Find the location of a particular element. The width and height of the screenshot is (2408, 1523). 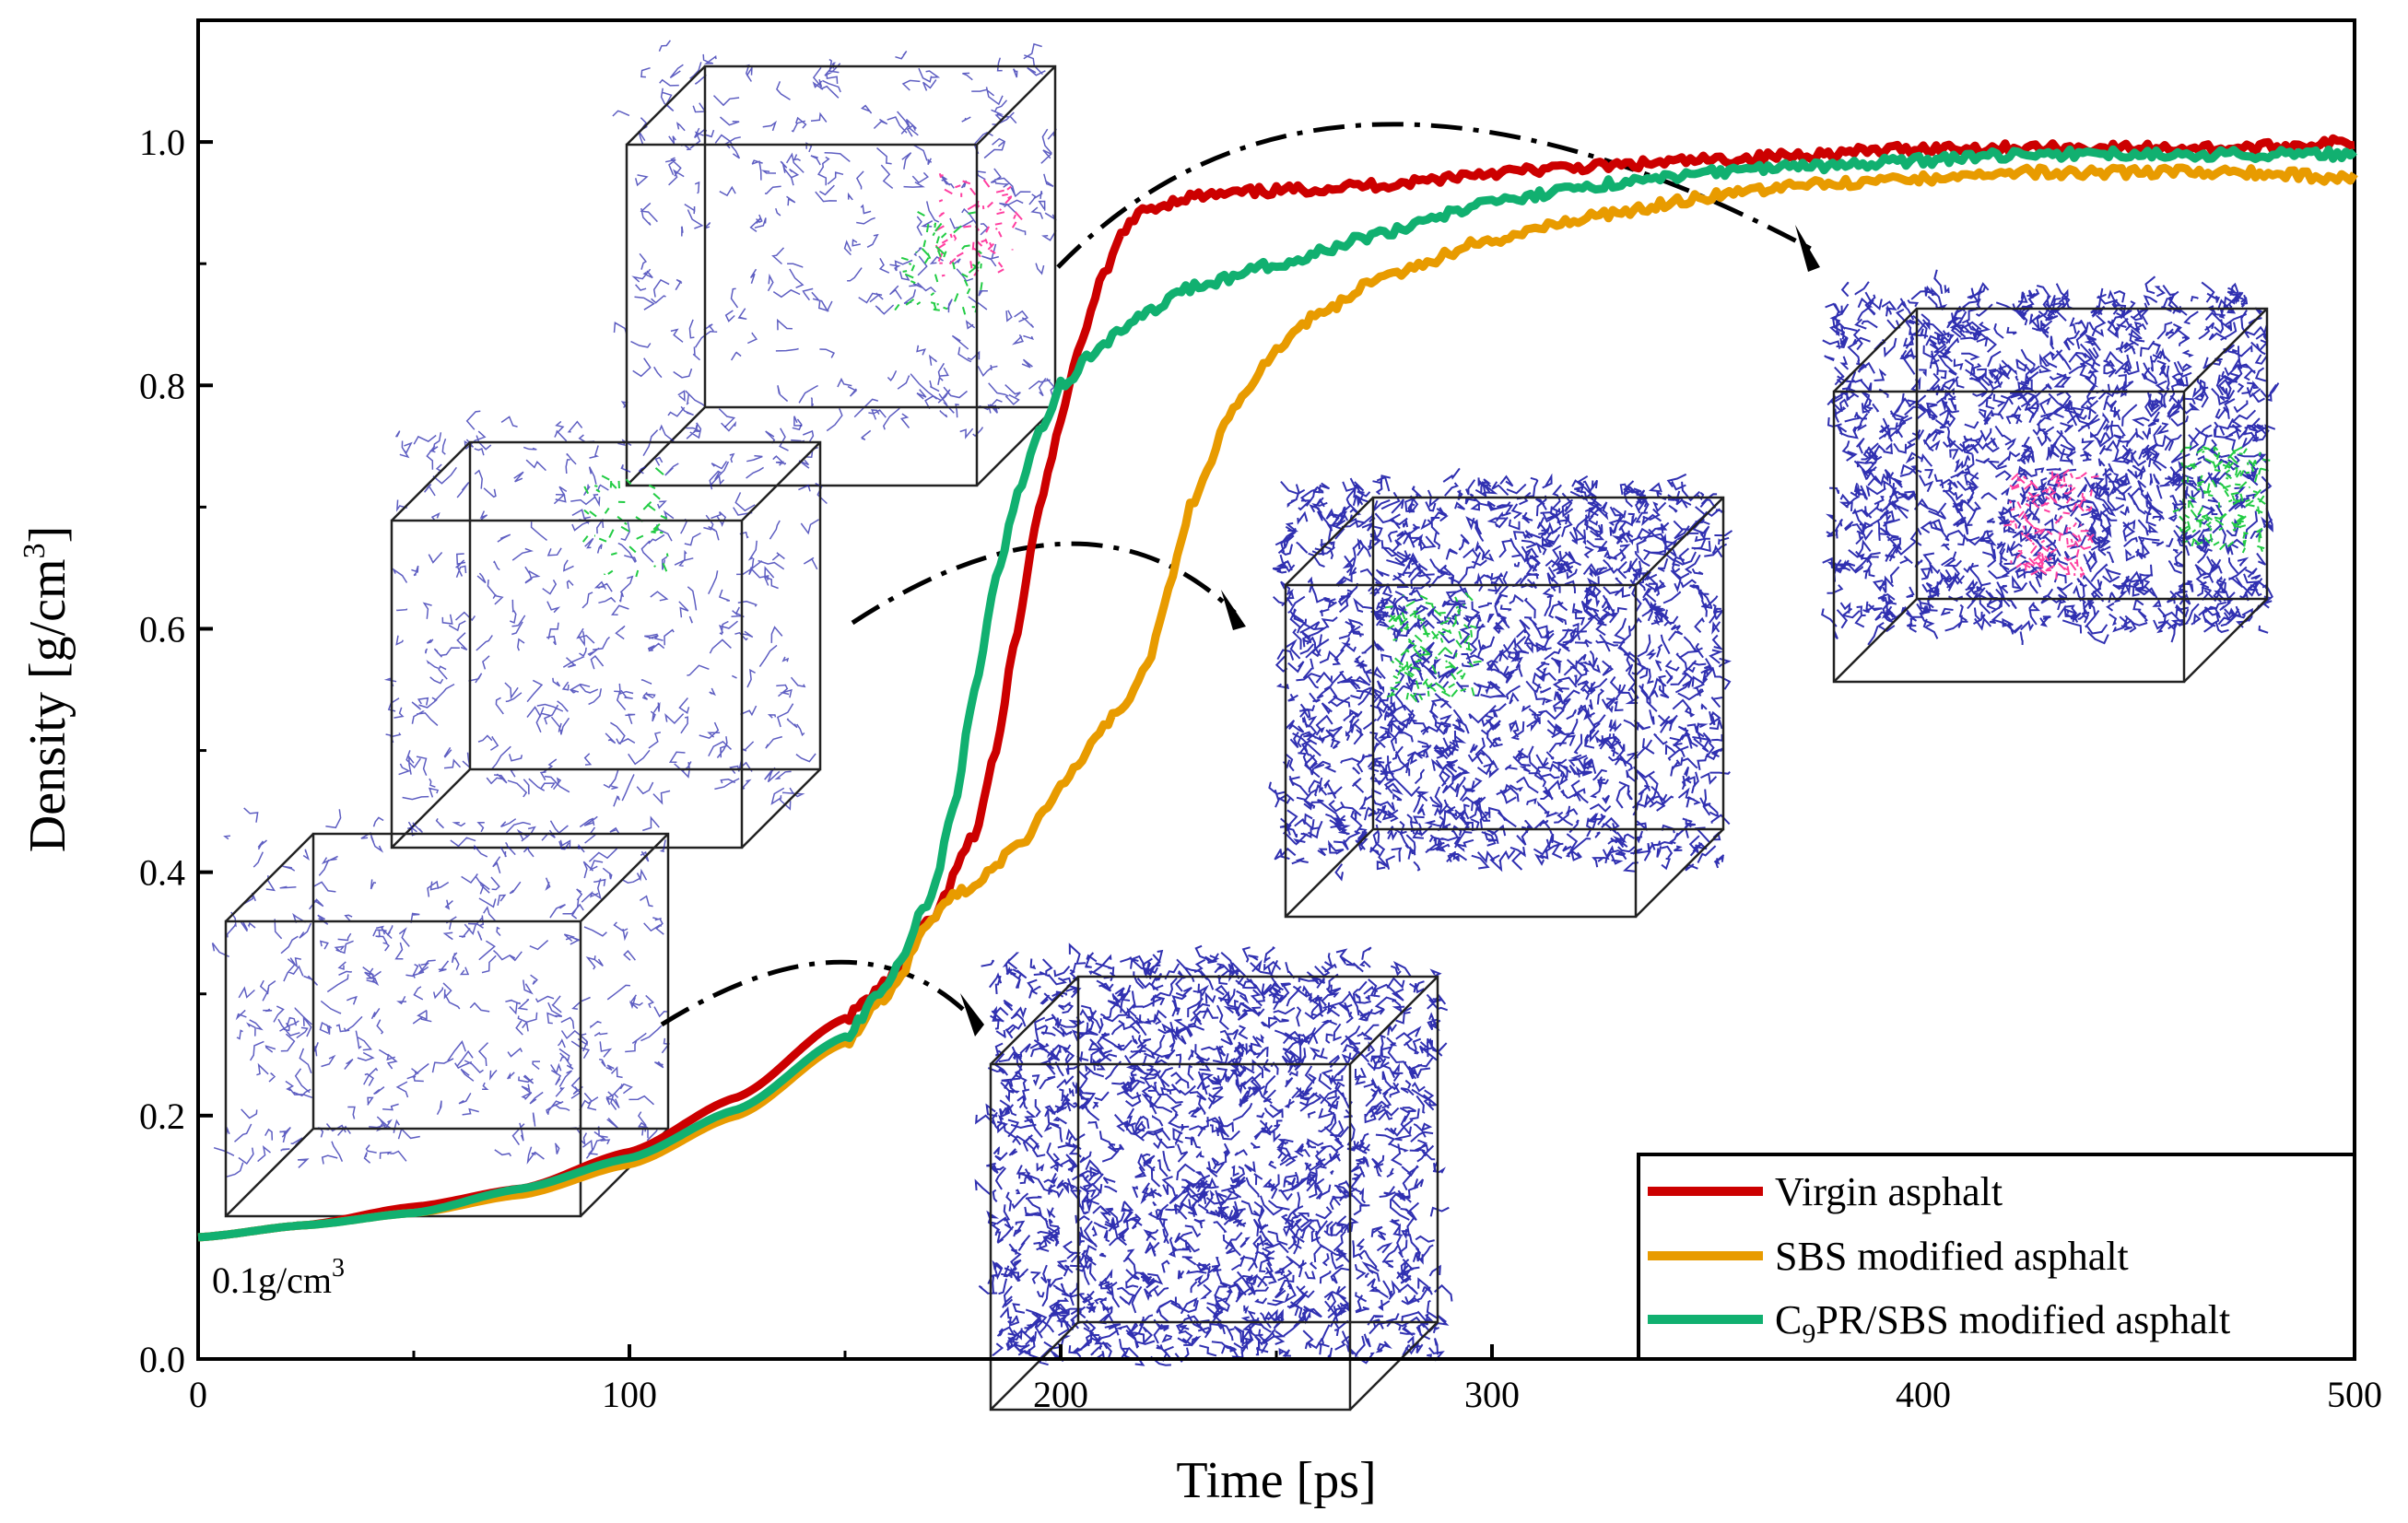

legend-label-c9pr-sbs: C9PR/SBS modified asphalt is located at coordinates (2002, 1323).